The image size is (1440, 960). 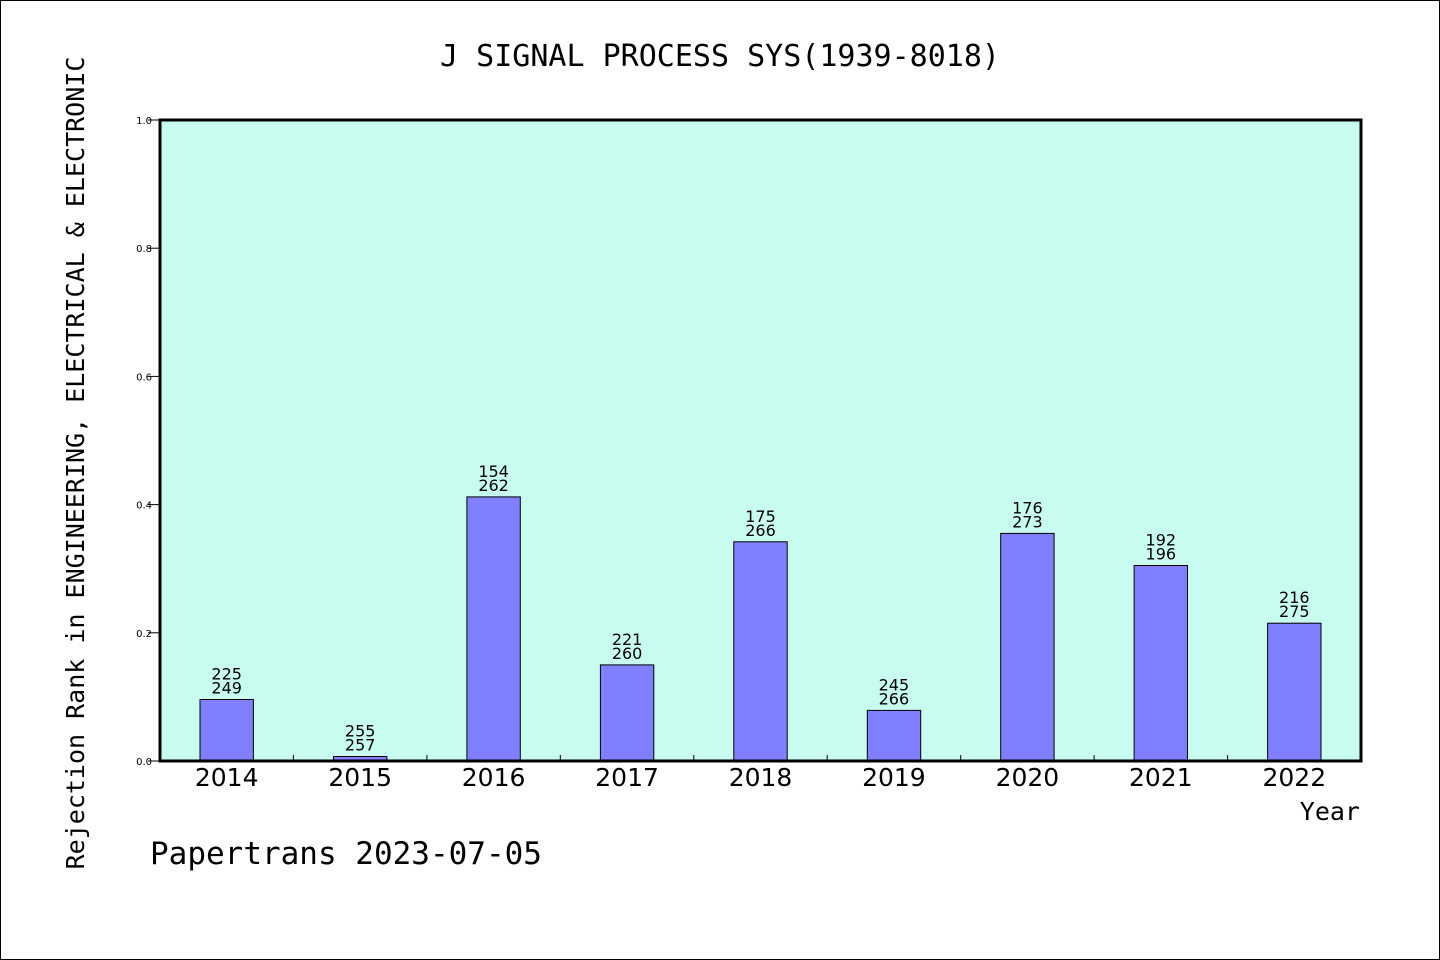 I want to click on x-tick-label-2020: 2020, so click(x=1028, y=777).